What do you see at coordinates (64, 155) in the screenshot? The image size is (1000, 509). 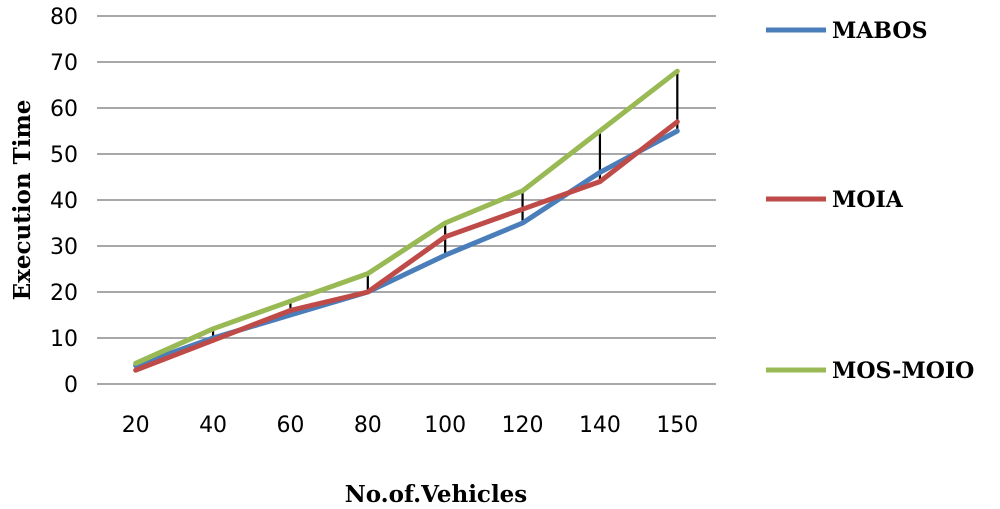 I see `y-tick-label: 50` at bounding box center [64, 155].